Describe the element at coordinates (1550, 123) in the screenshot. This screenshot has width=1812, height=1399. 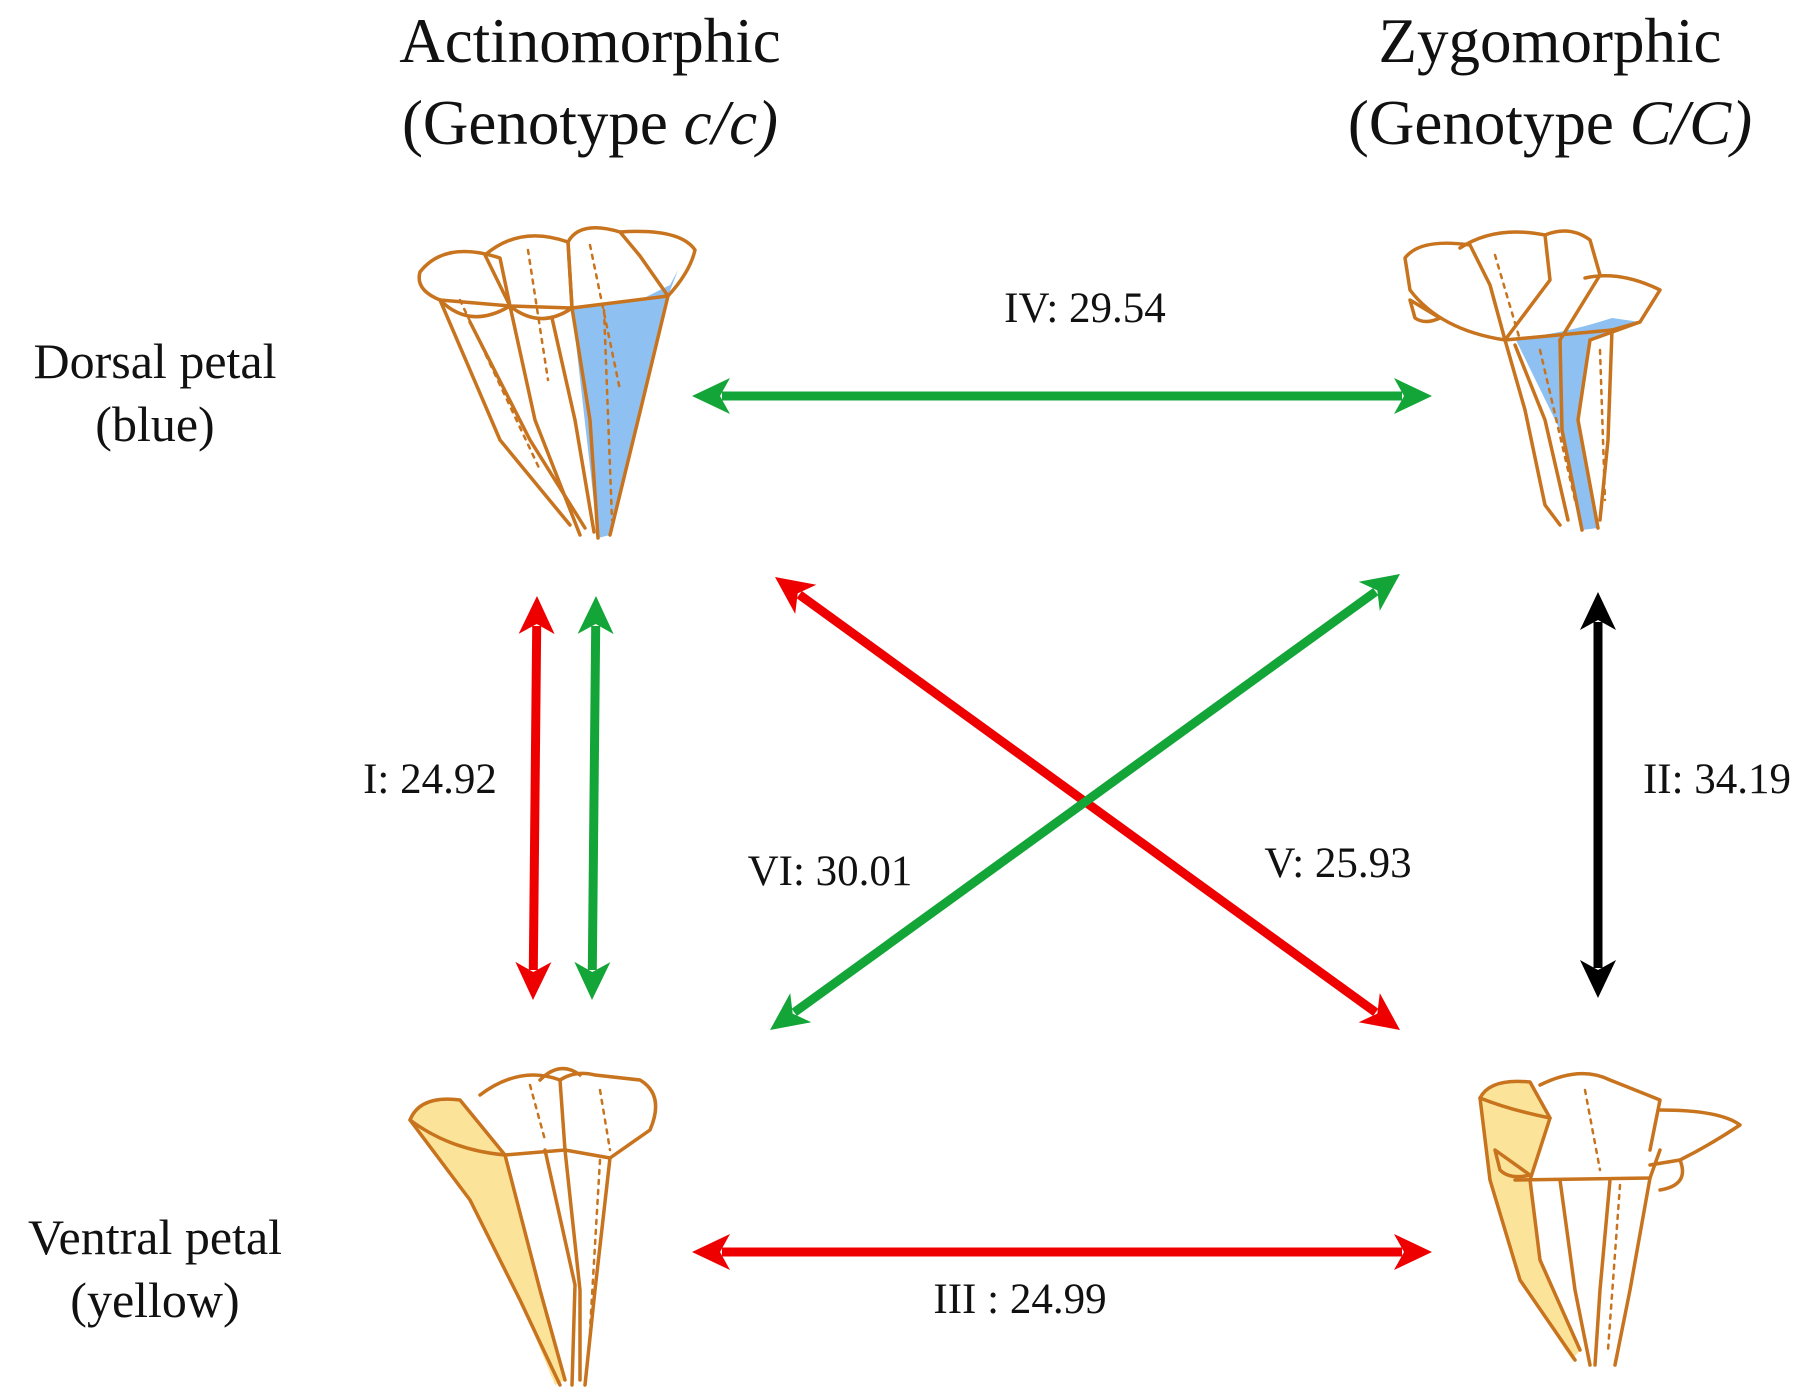
I see `header-zygomorphic-genotype: (Genotype C/C)` at that location.